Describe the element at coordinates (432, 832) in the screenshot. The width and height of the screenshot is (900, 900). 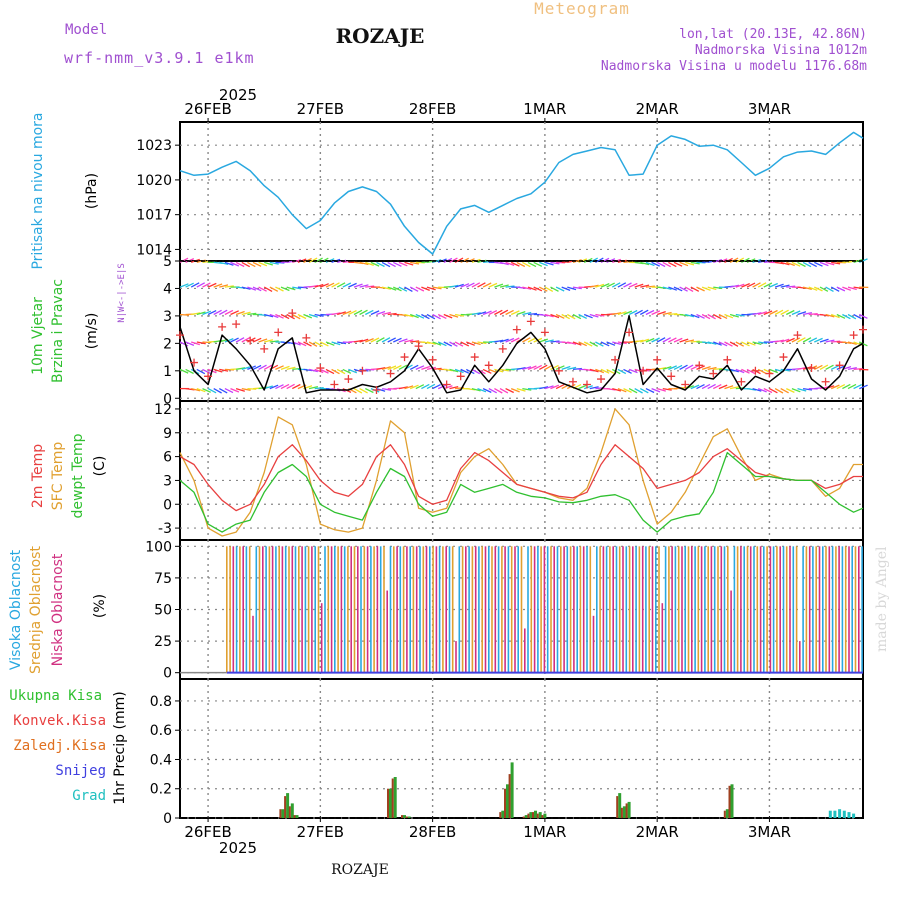
I see `bottom-day-label: 28FEB` at that location.